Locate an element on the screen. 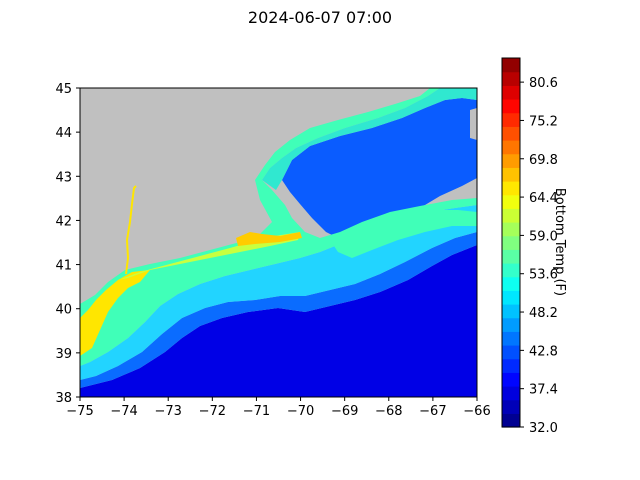  latitude-axis: 45 44 43 42 41 40 39 38 is located at coordinates (67, 244).